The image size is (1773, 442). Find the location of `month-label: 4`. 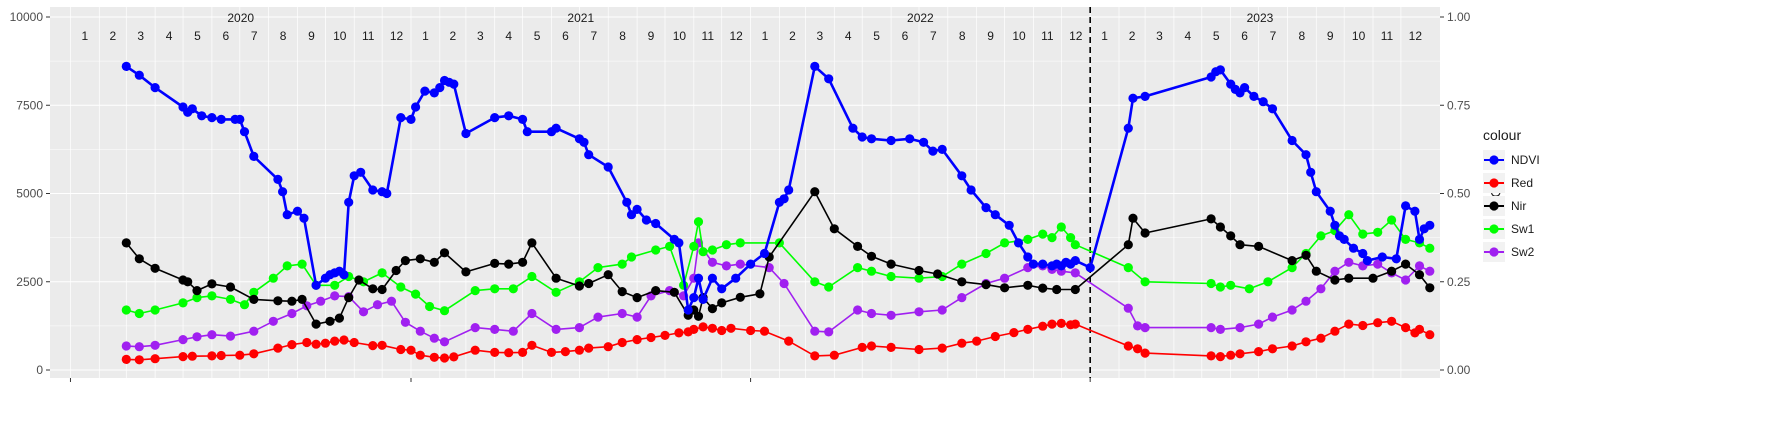

month-label: 4 is located at coordinates (848, 36).